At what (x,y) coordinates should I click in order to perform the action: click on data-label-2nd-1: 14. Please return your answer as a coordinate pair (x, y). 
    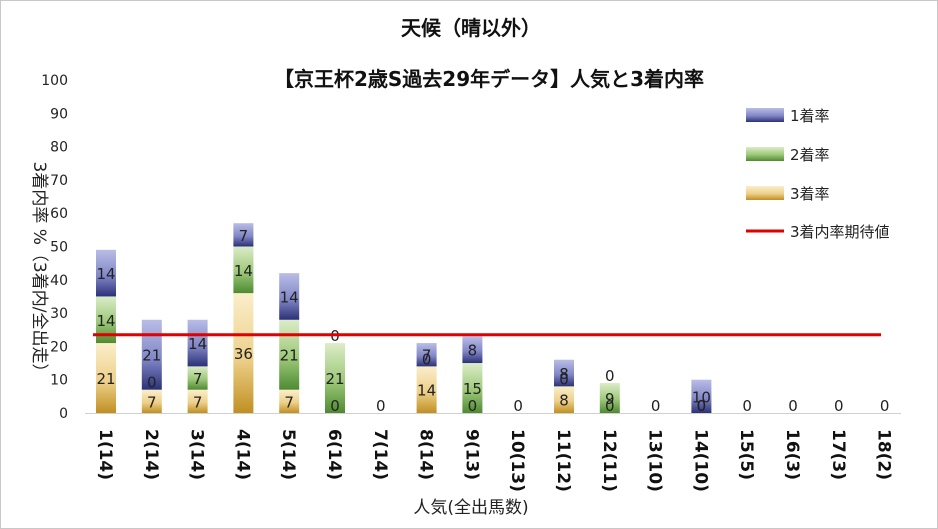
    Looking at the image, I should click on (105, 321).